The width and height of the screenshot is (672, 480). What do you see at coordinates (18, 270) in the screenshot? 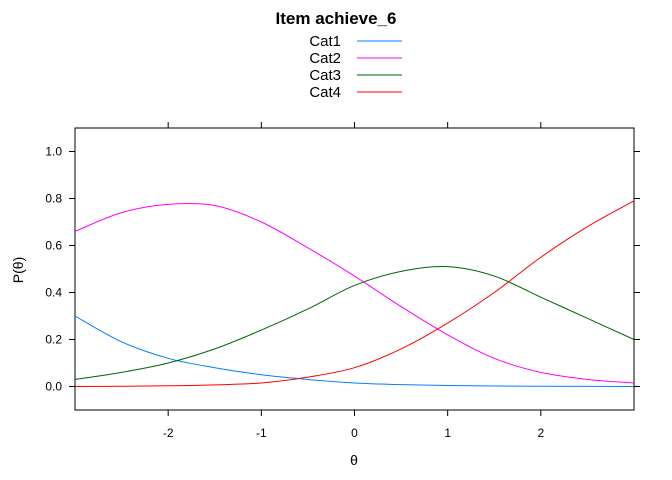
I see `y-axis-title: P(θ)` at bounding box center [18, 270].